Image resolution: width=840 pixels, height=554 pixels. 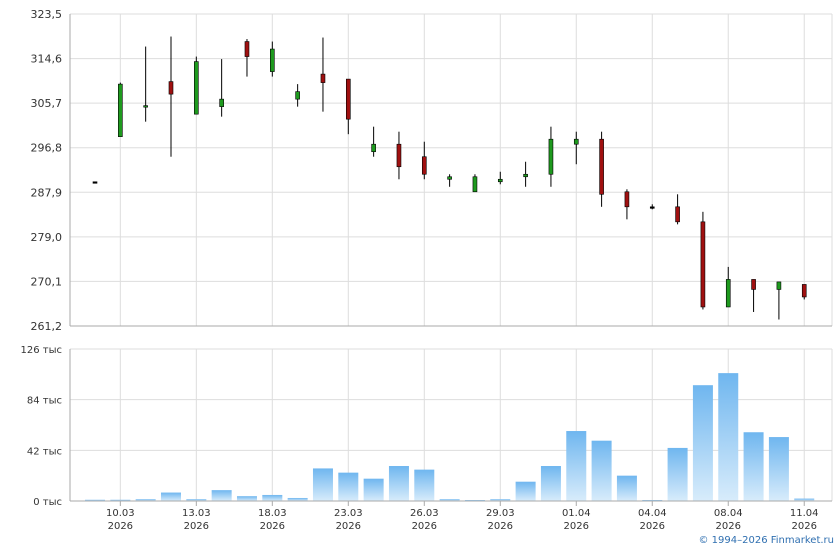 I want to click on price-y-tick-label: 287,9, so click(x=47, y=192).